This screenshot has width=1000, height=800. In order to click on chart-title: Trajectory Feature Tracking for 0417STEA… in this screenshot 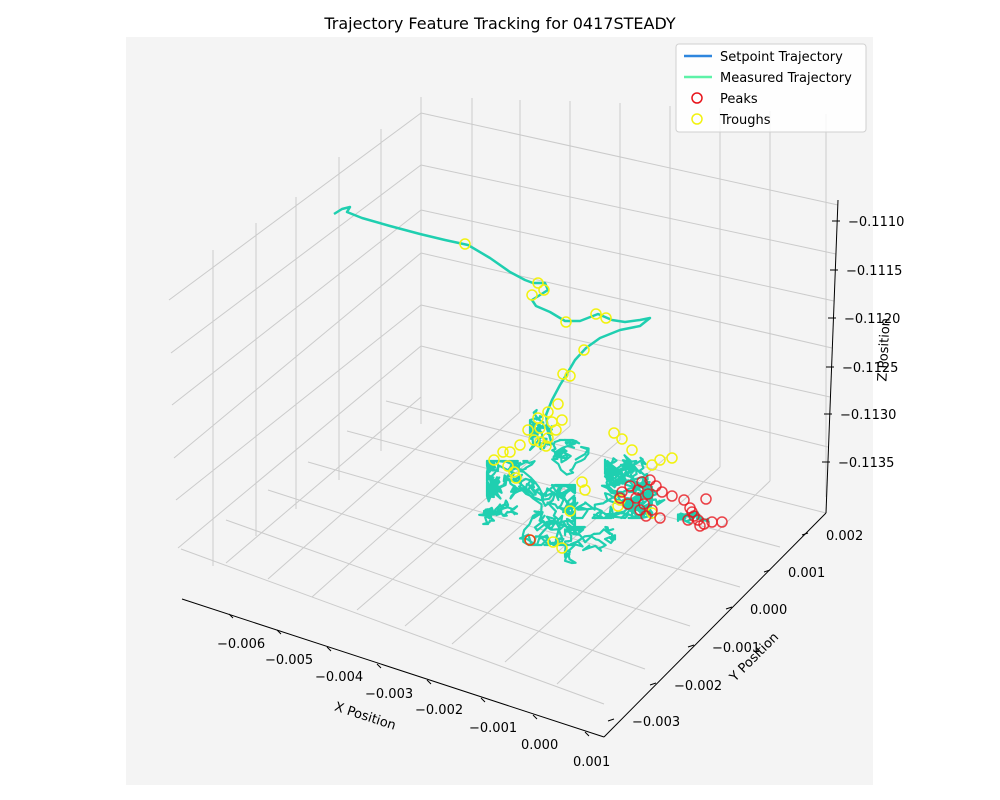, I will do `click(499, 23)`.